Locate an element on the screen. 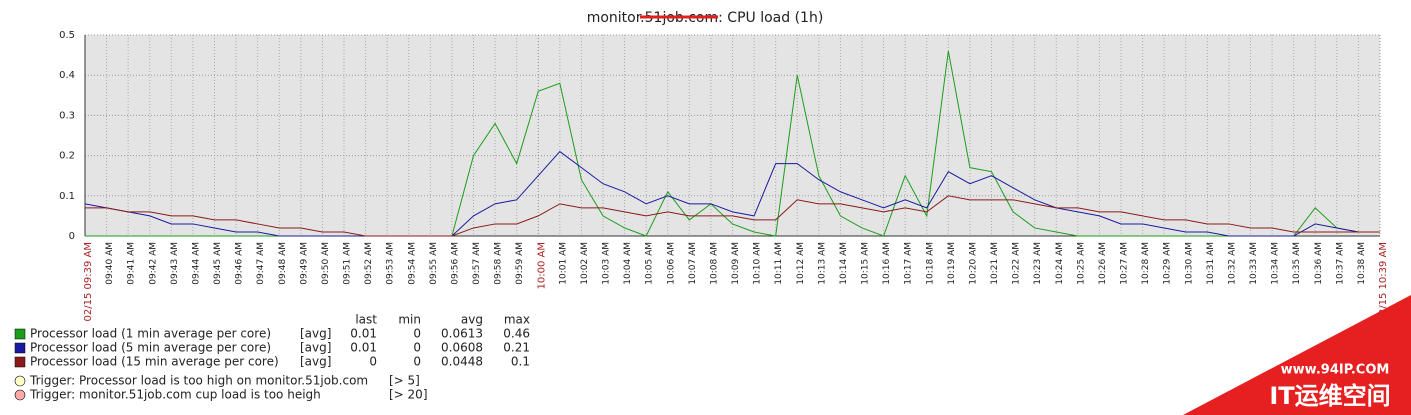 The height and width of the screenshot is (415, 1411). legend-value: 0.46 is located at coordinates (516, 334).